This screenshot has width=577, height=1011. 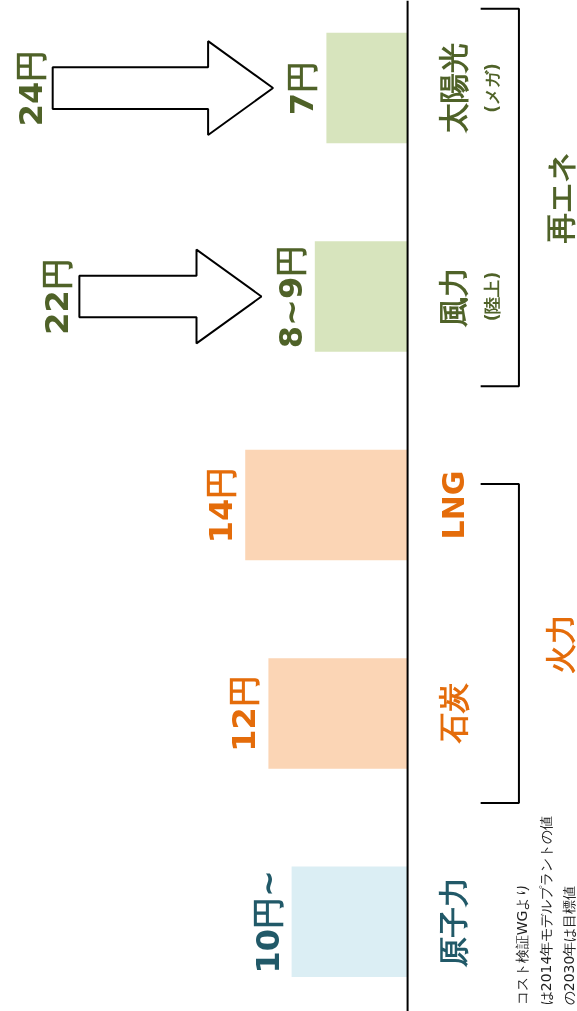 What do you see at coordinates (545, 910) in the screenshot?
I see `annotation: は2014年モデルプラントの値` at bounding box center [545, 910].